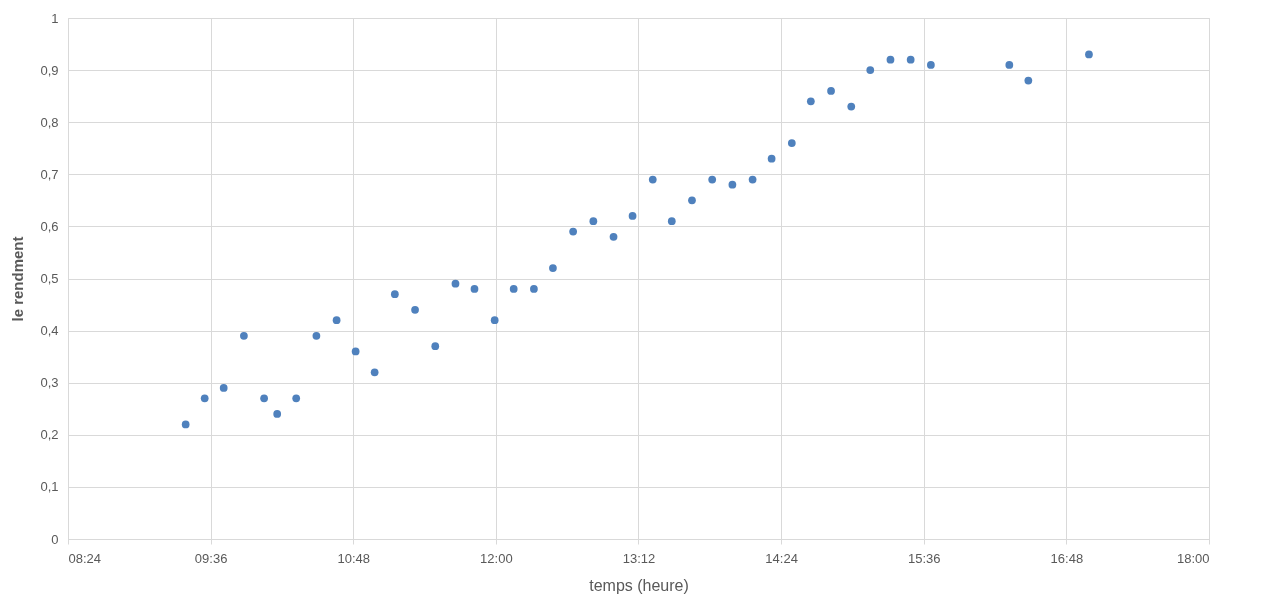 This screenshot has height=611, width=1276. Describe the element at coordinates (49, 70) in the screenshot. I see `y-tick-label: 0,9` at that location.